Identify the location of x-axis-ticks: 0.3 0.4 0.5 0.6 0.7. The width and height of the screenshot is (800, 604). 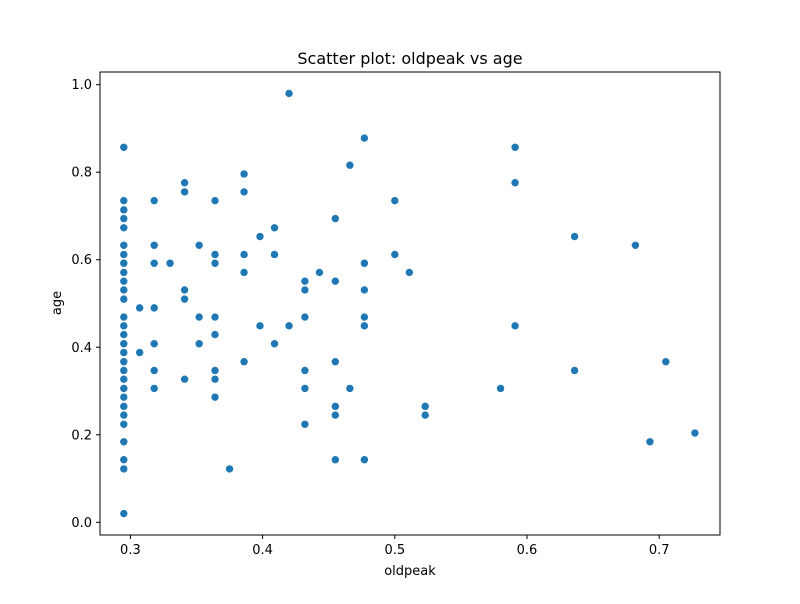
(395, 546).